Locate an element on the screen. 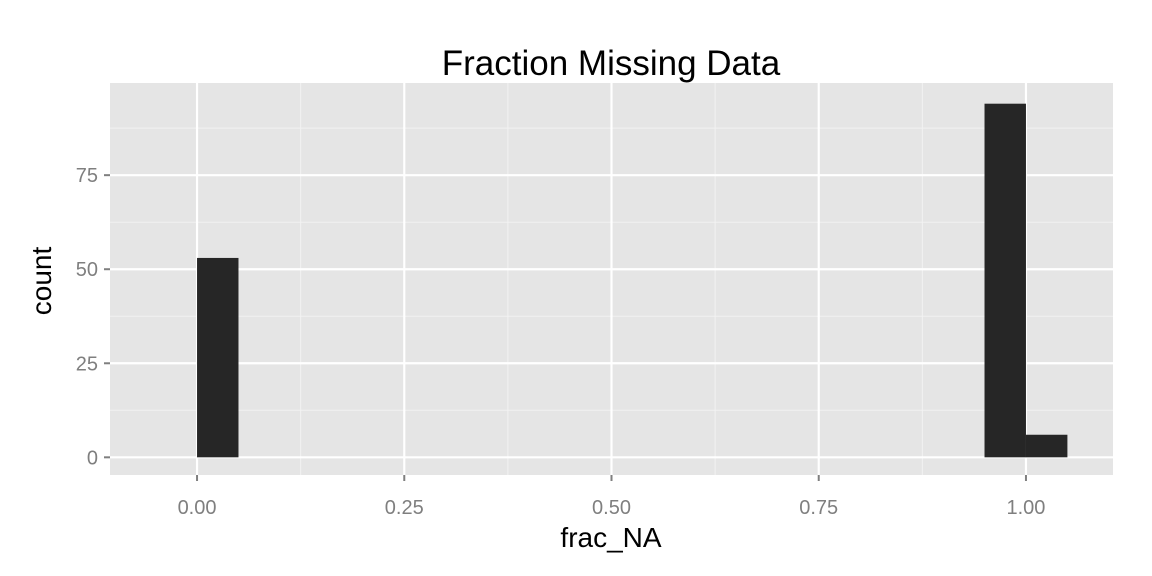 This screenshot has height=576, width=1152. x-tick-label: 0.00 is located at coordinates (197, 508).